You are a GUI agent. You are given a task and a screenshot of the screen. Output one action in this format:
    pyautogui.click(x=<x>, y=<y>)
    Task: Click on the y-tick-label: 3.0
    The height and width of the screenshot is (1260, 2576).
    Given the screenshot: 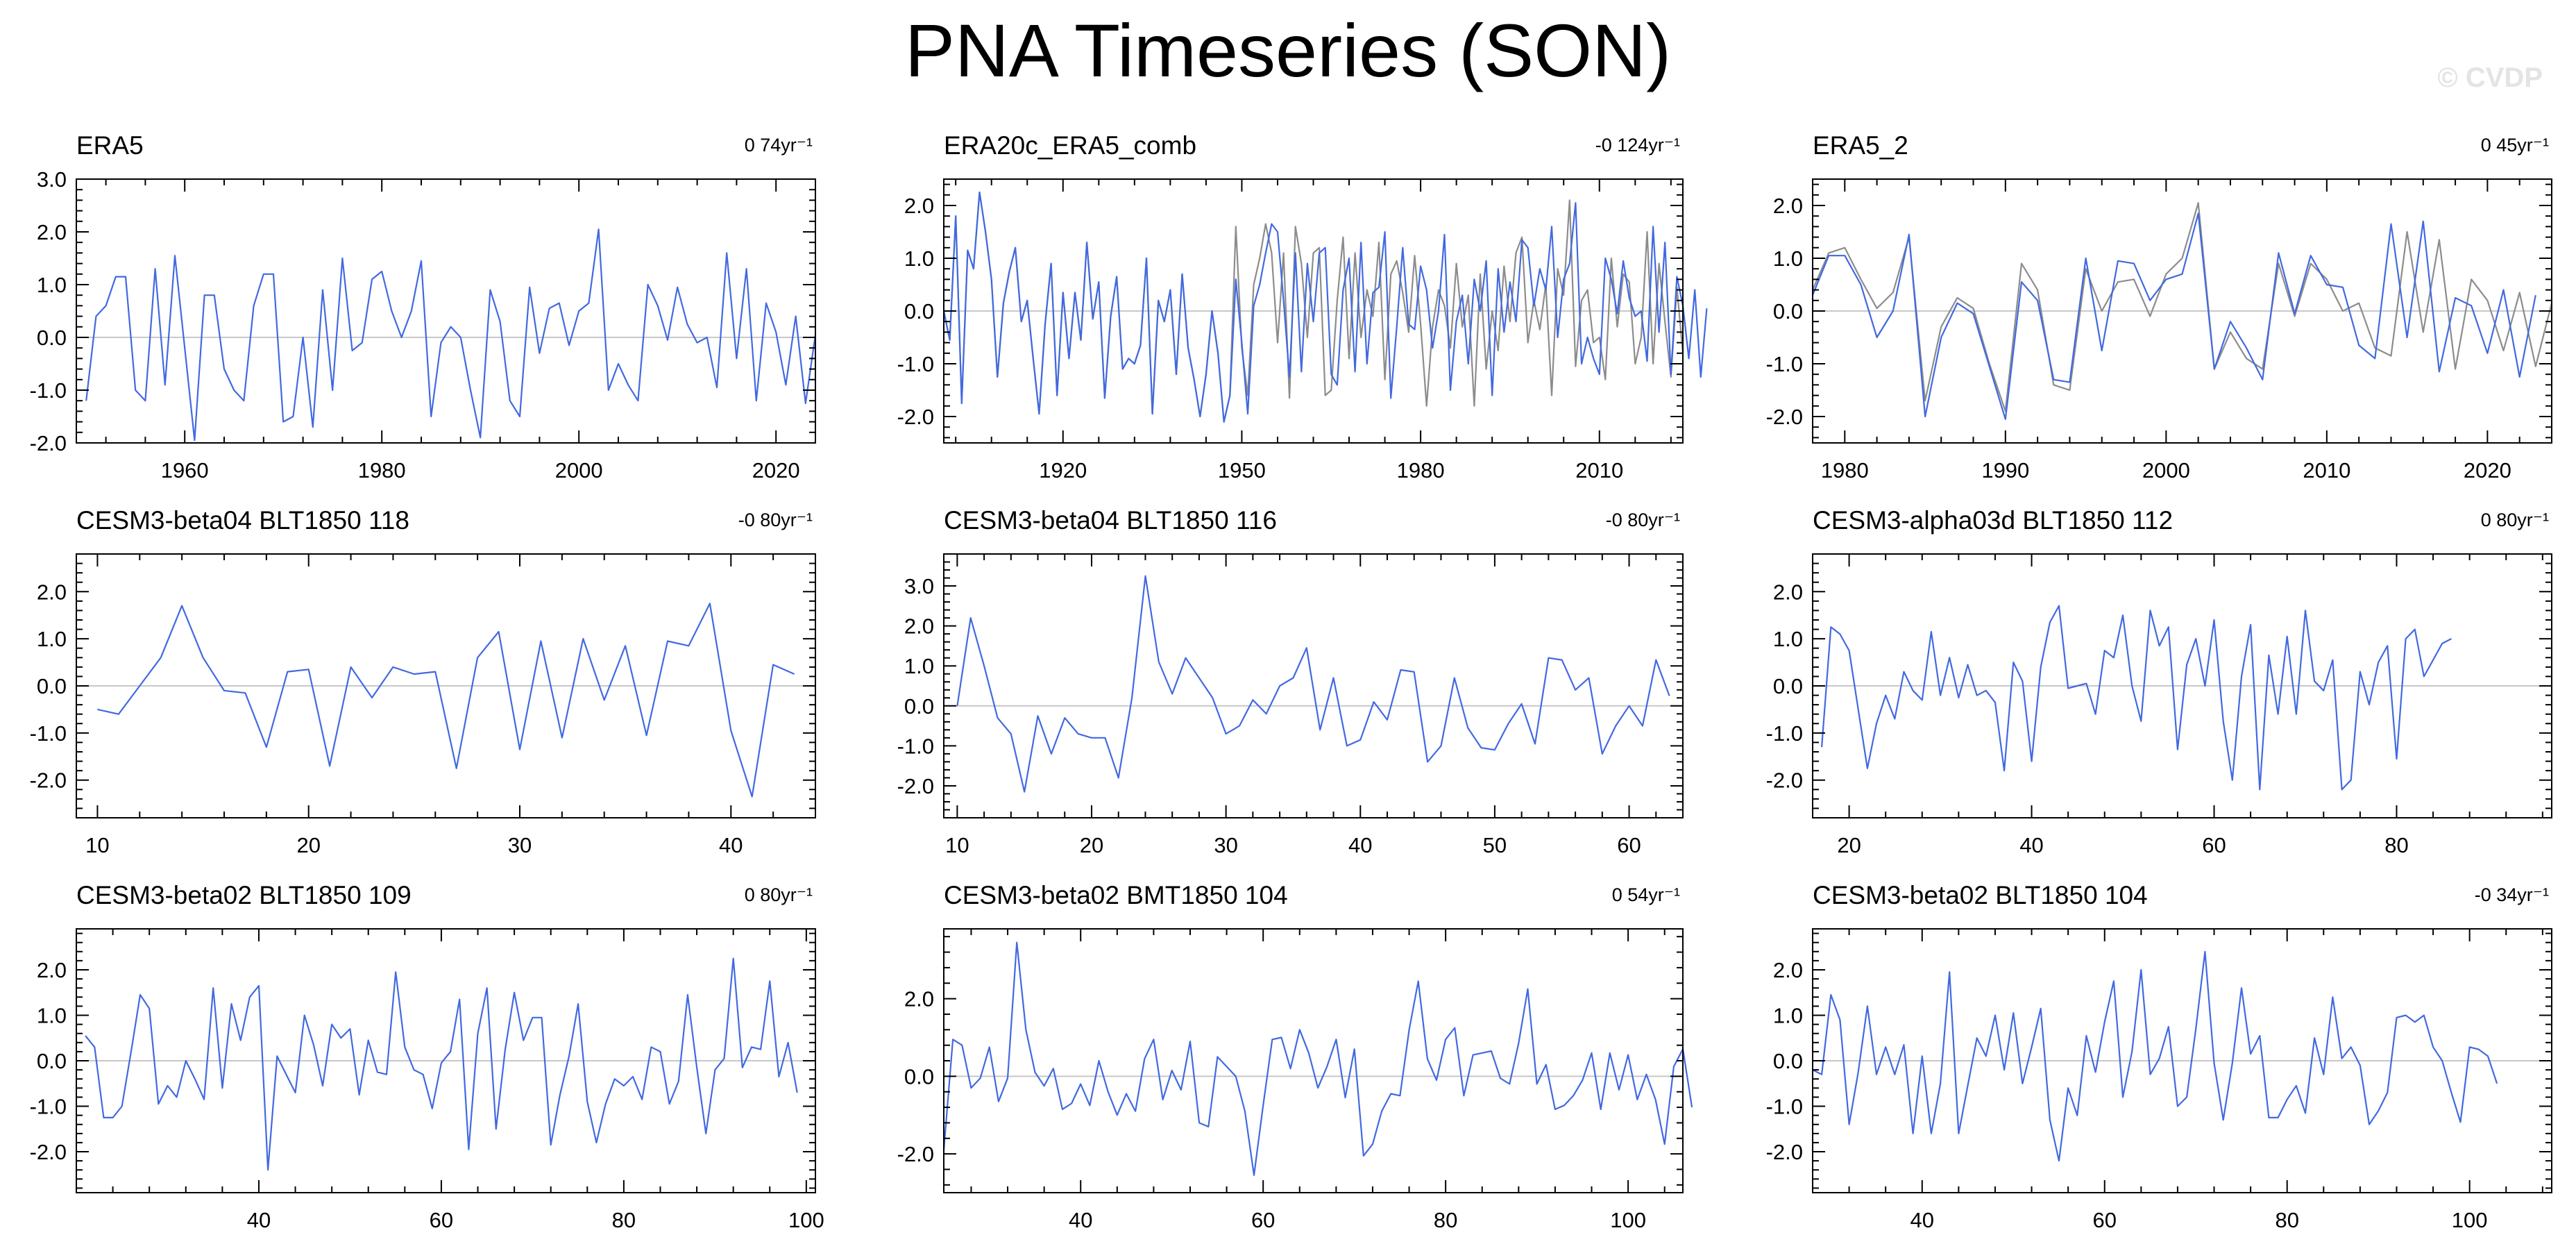 What is the action you would take?
    pyautogui.click(x=52, y=180)
    